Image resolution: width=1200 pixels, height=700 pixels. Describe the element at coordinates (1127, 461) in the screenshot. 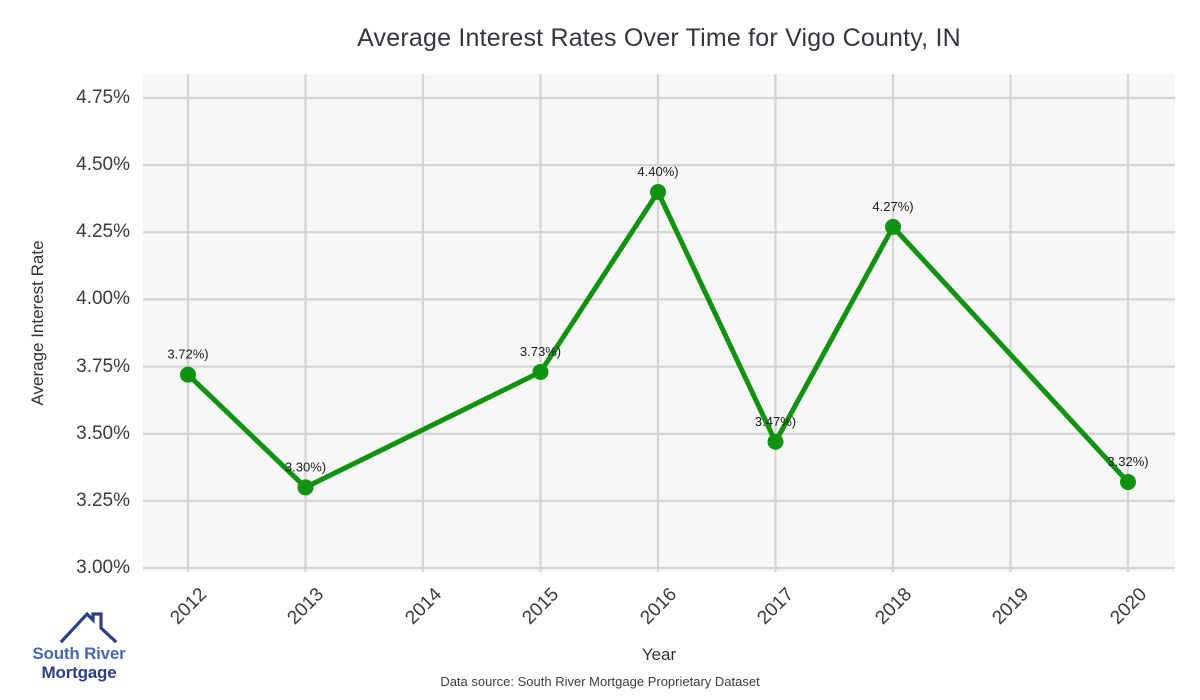

I see `data-point-label: 3.32%)` at that location.